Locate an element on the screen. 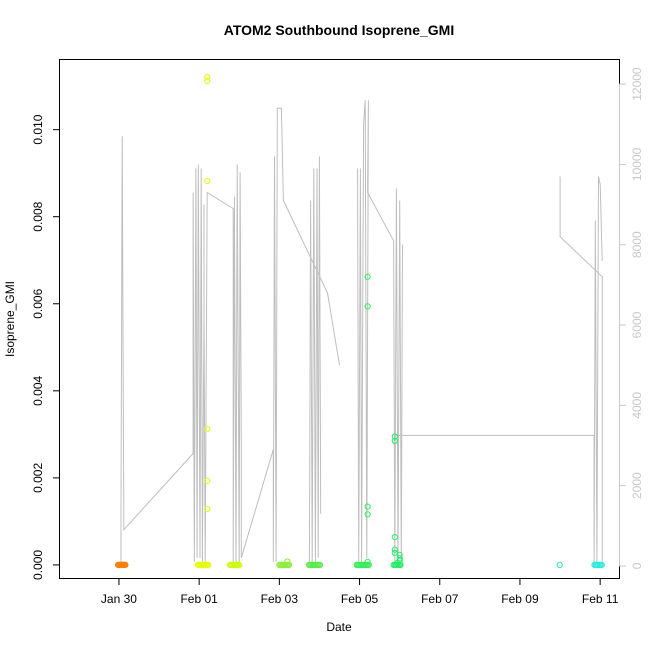 The width and height of the screenshot is (650, 650). y-tick-label: 0.004 is located at coordinates (38, 390).